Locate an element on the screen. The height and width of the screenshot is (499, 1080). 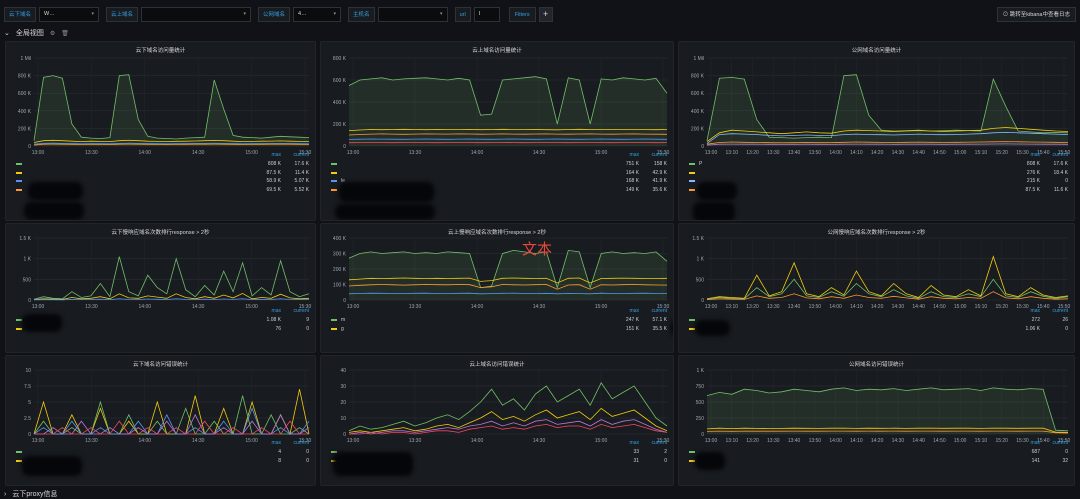
legend-row: 149 K 35.6 K is located at coordinates (499, 190).